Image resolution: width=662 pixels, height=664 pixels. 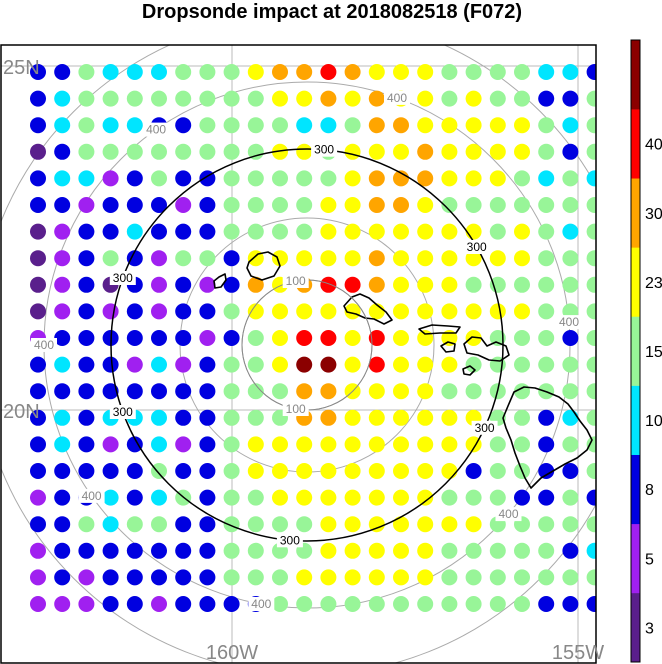 What do you see at coordinates (646, 351) in the screenshot?
I see `colorbar: 3 5 8 10 15 23 30 40` at bounding box center [646, 351].